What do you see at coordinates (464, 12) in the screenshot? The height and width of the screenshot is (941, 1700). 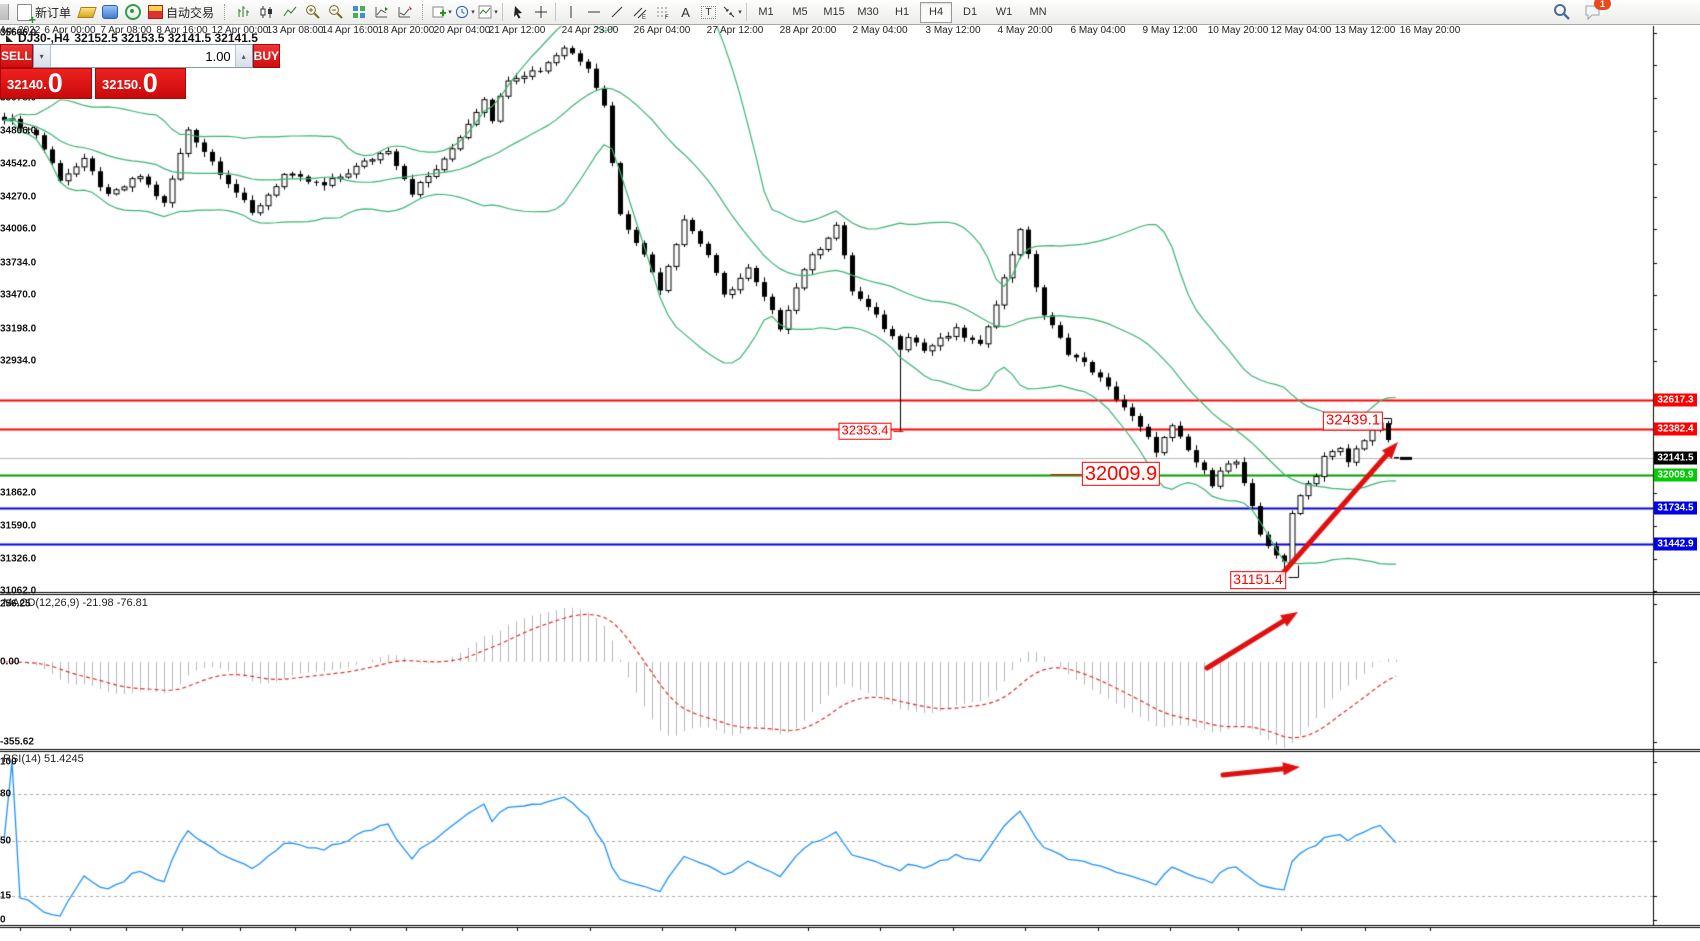 I see `period-clock-icon: ▾` at bounding box center [464, 12].